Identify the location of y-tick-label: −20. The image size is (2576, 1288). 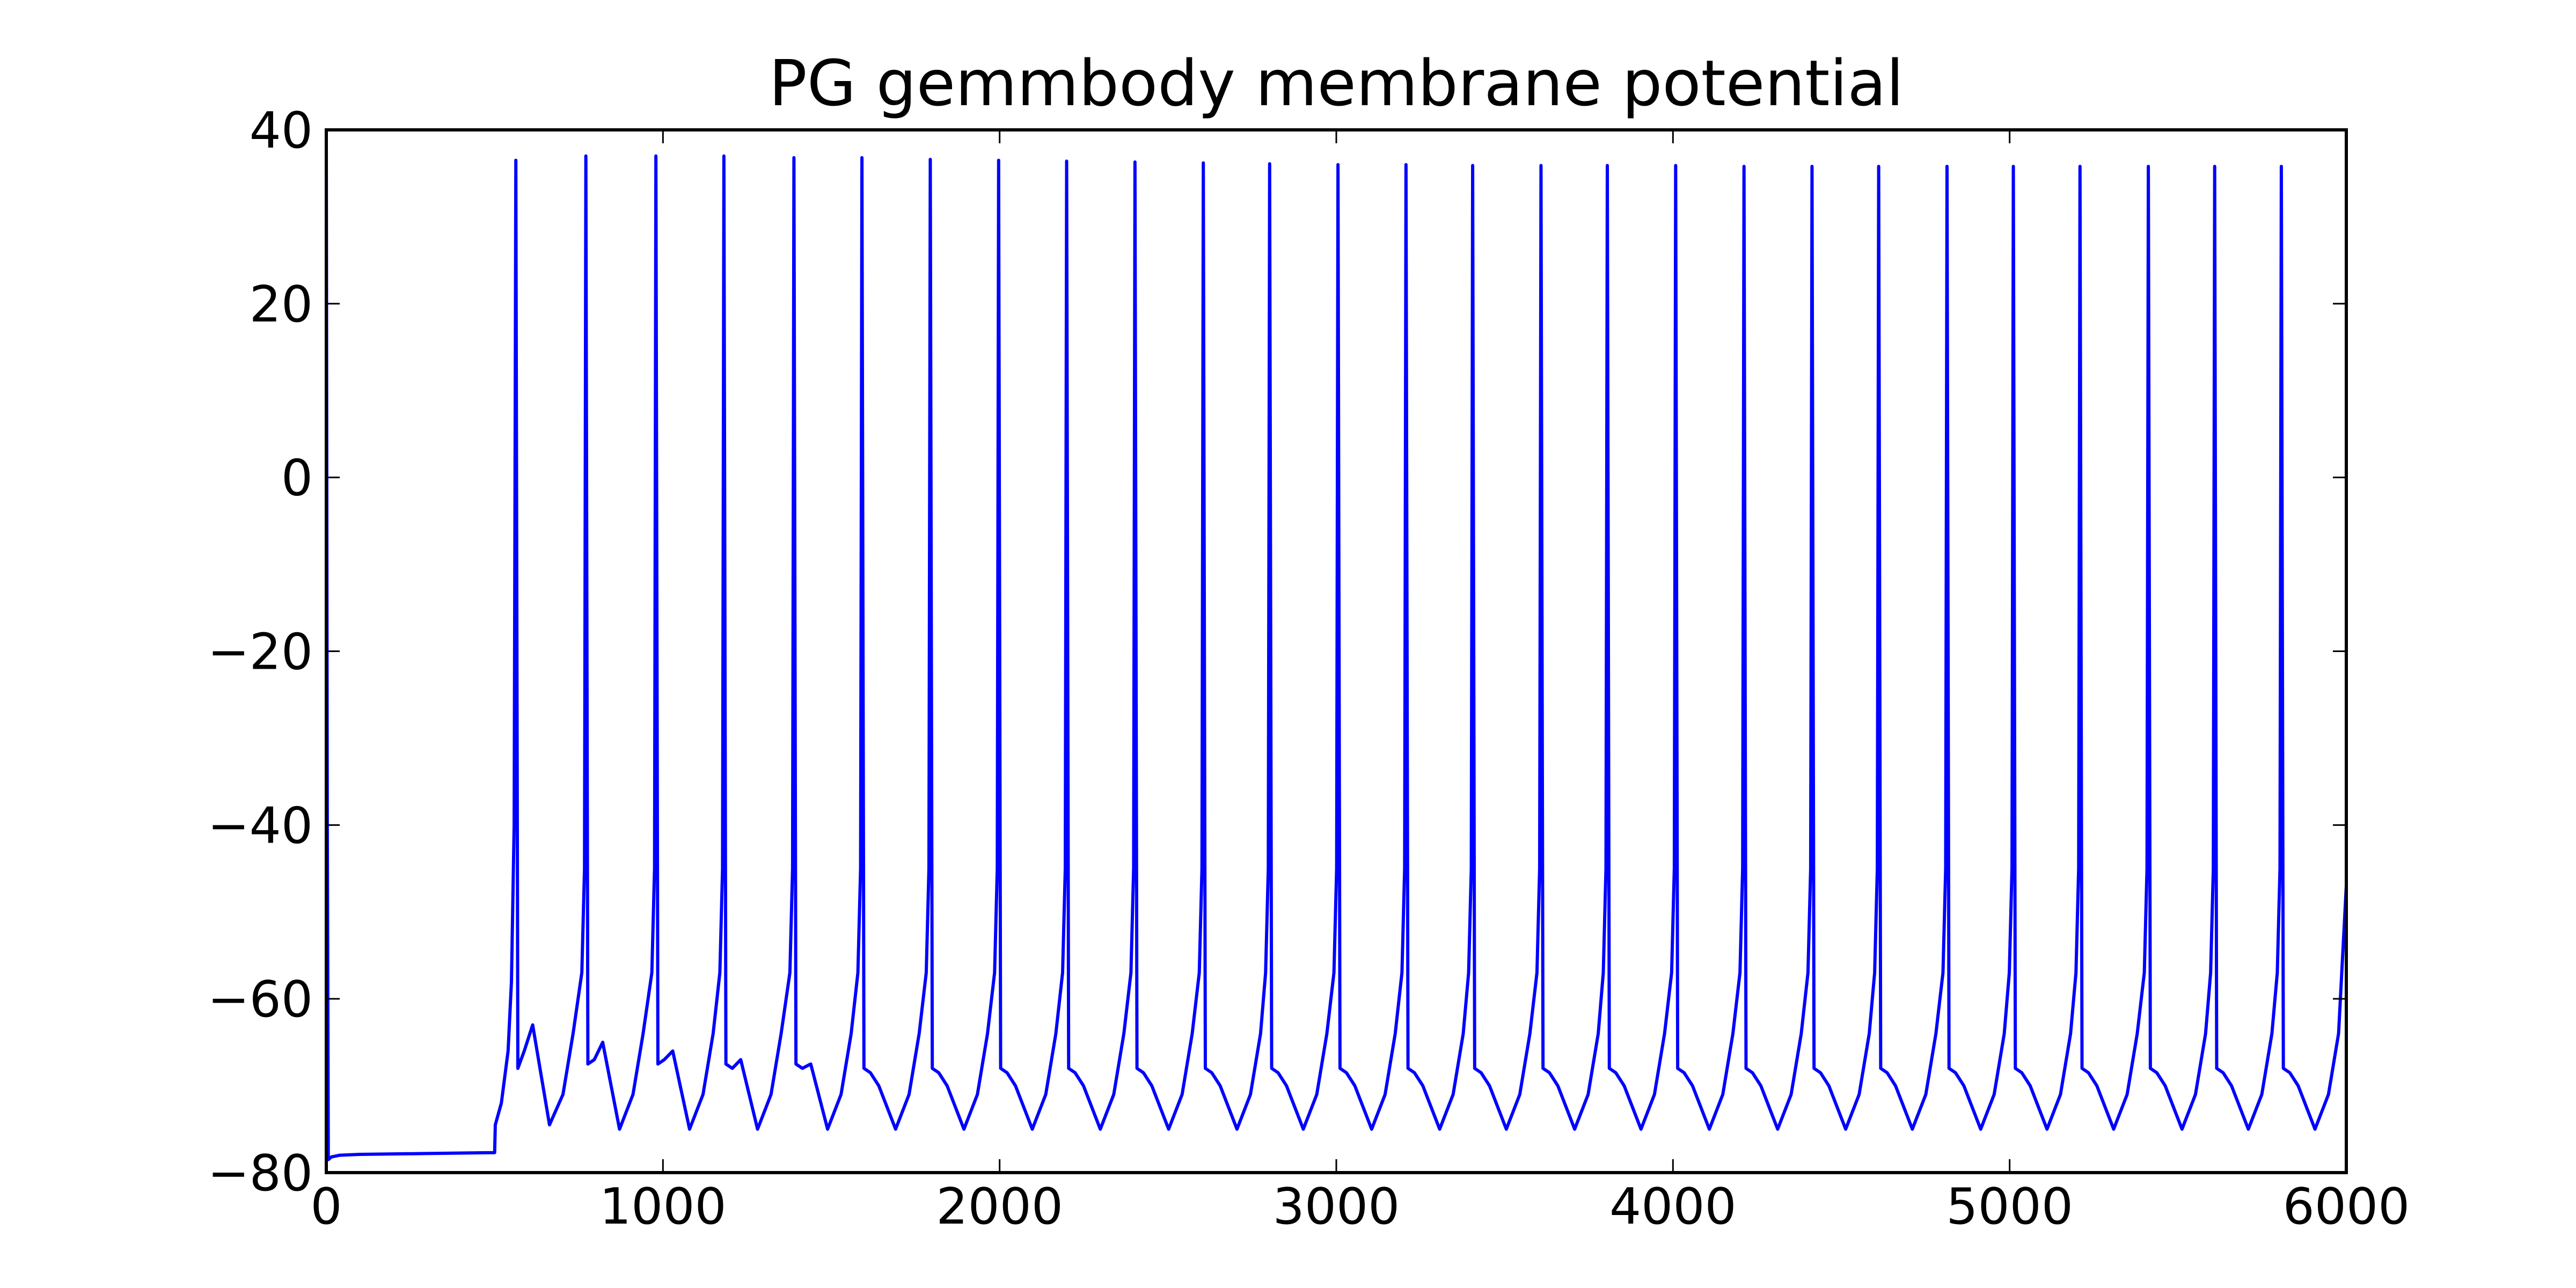
(260, 652).